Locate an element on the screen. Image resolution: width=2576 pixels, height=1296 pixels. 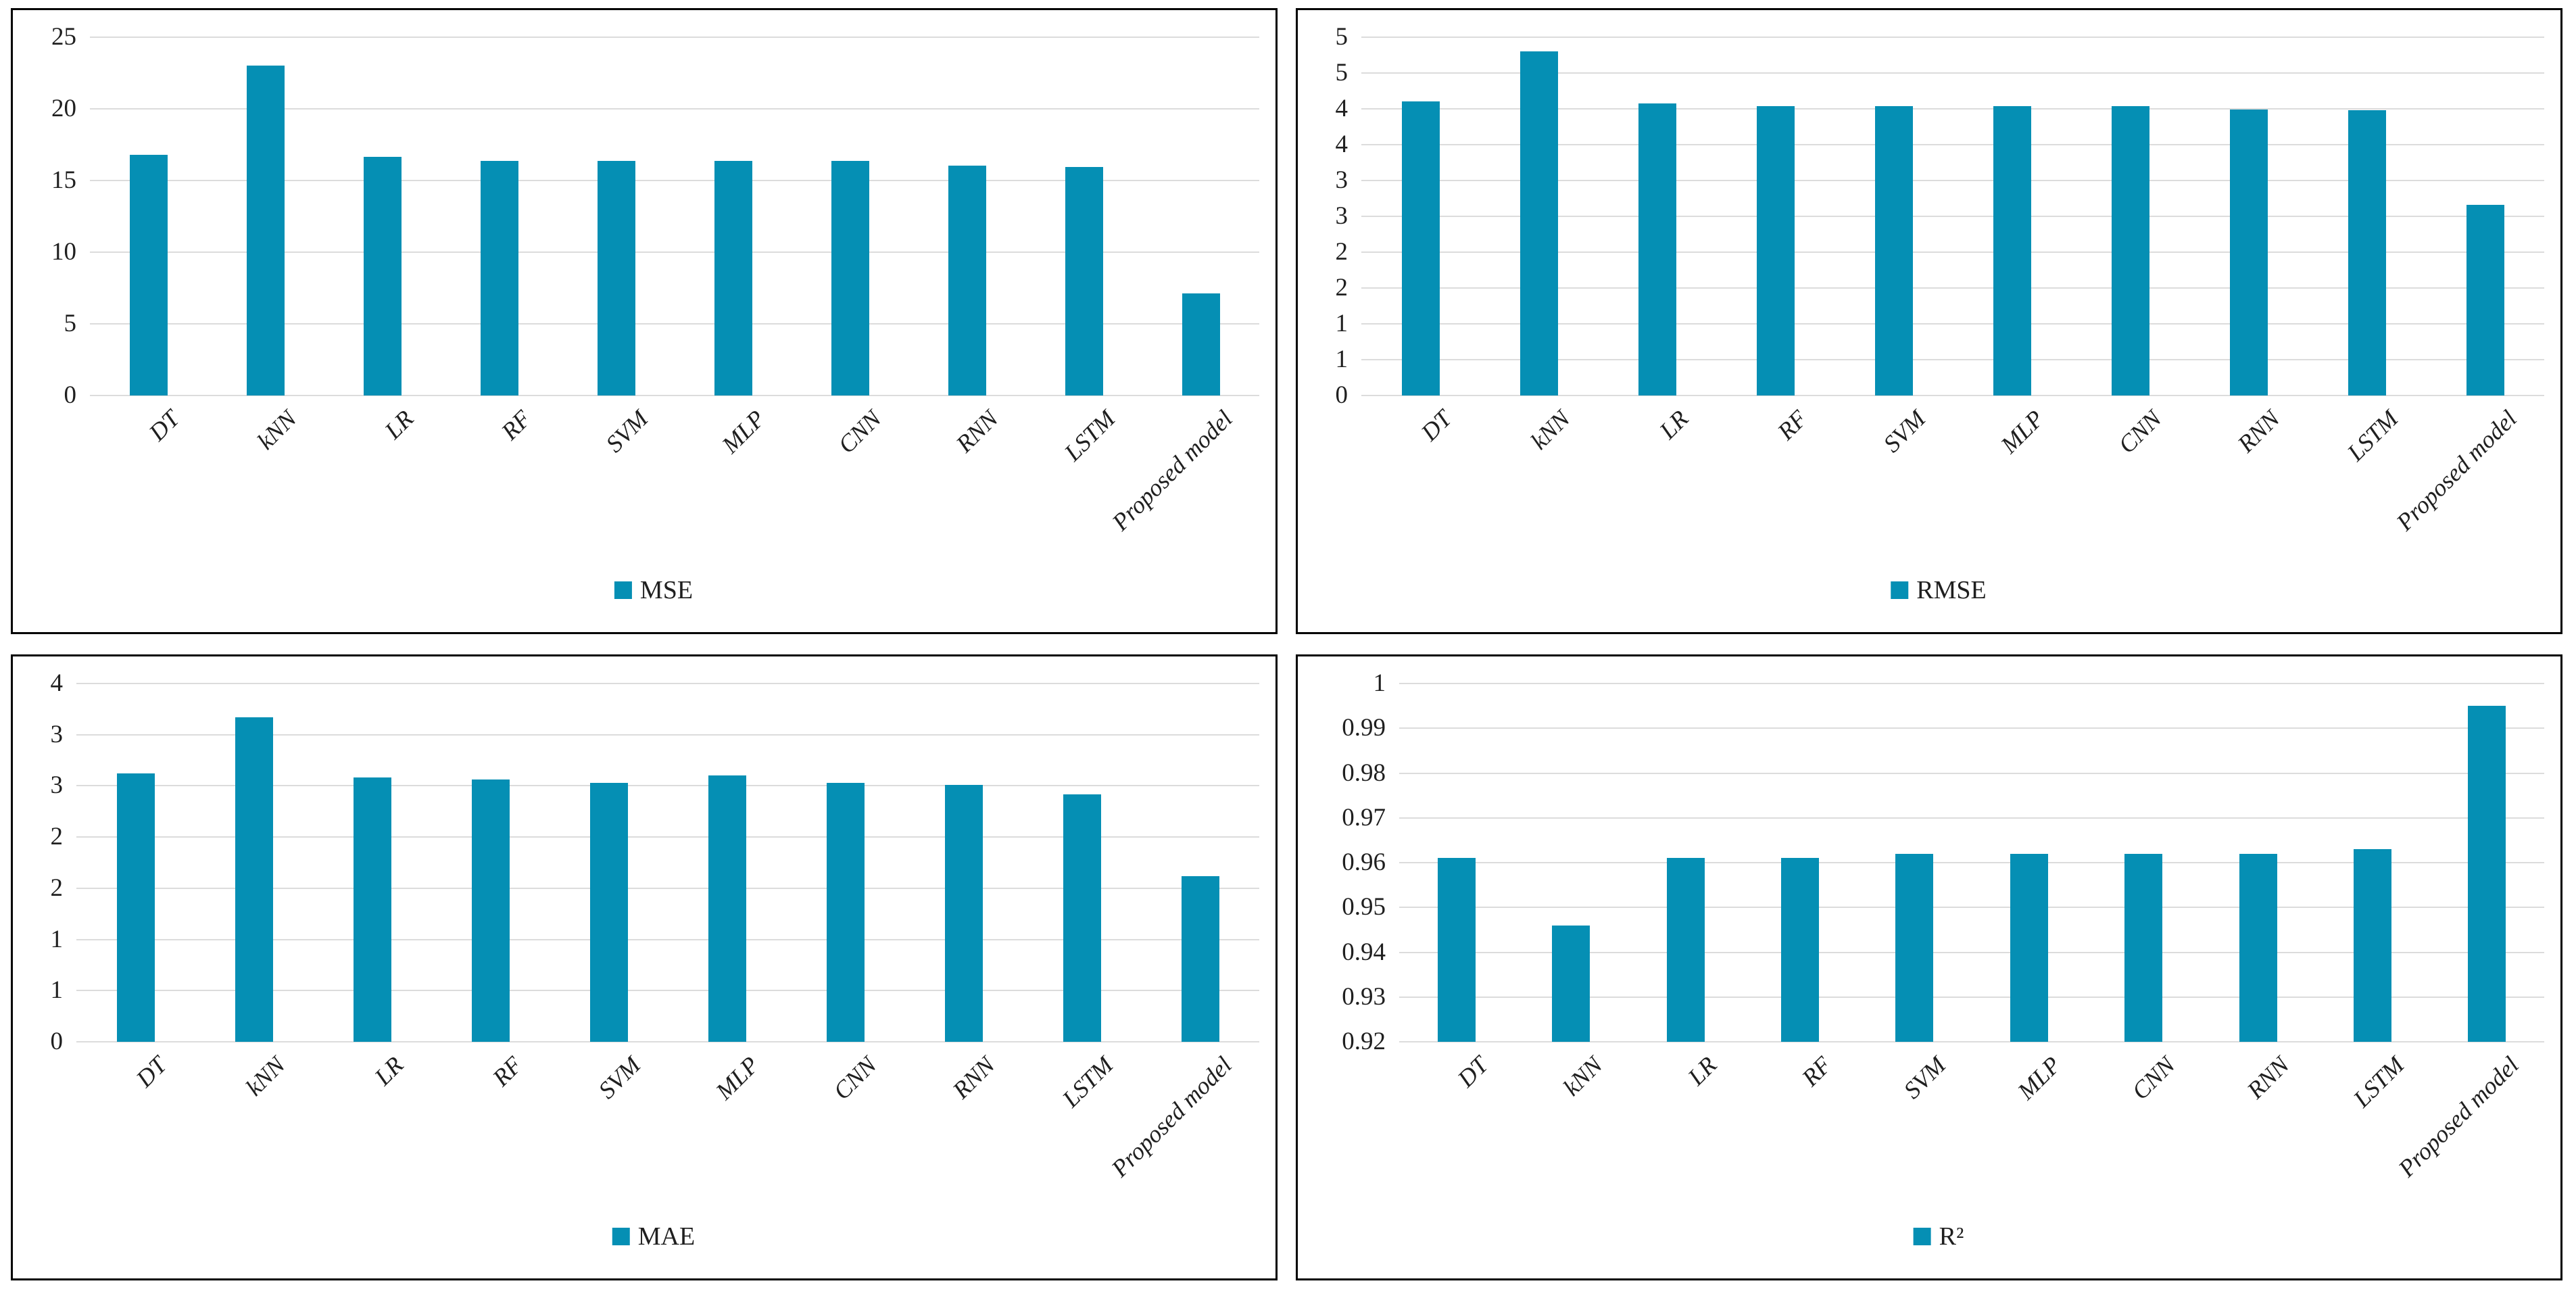
y-axis-tick-label: 0.96 is located at coordinates (1364, 862).